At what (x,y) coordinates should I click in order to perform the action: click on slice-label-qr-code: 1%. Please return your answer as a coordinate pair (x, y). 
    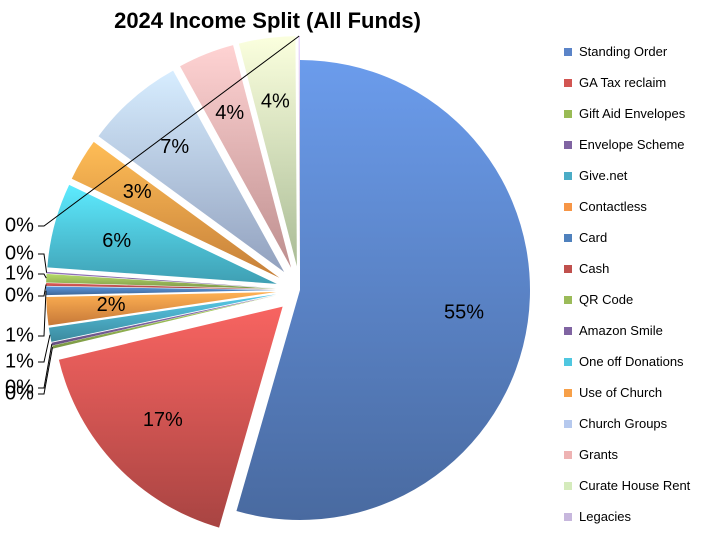
    Looking at the image, I should click on (19, 273).